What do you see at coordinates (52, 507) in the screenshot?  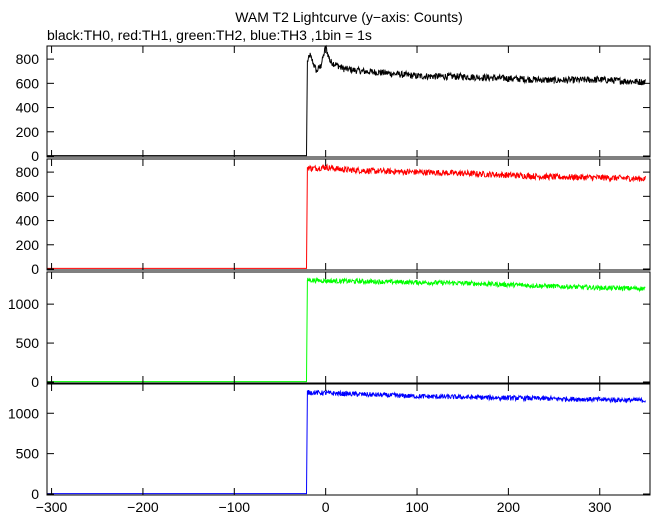 I see `x-tick-label: −300` at bounding box center [52, 507].